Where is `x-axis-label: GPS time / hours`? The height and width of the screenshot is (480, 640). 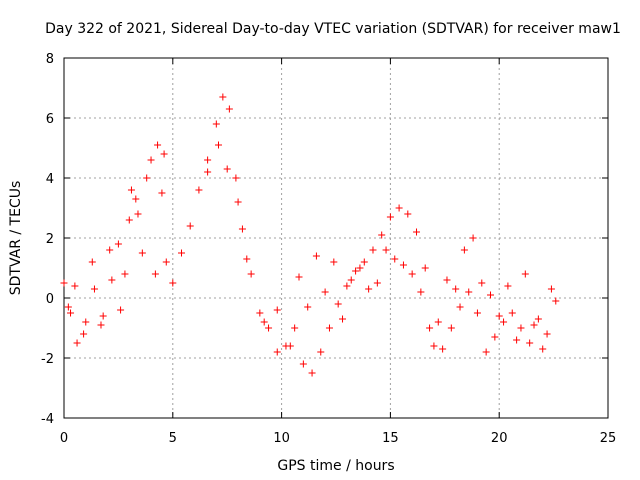
x-axis-label: GPS time / hours is located at coordinates (335, 466).